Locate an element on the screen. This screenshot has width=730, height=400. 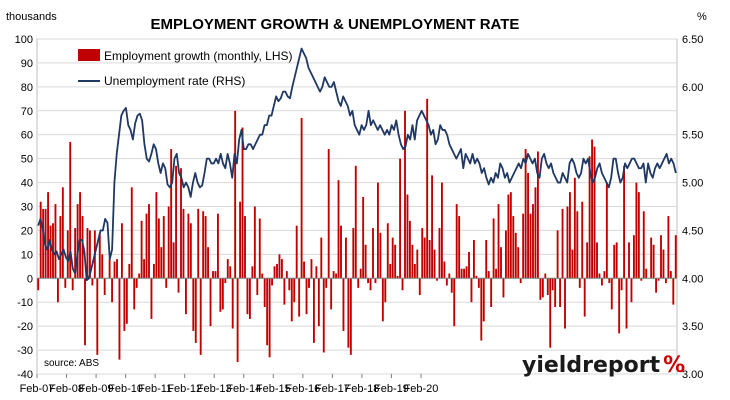
left-tick-label: 70 is located at coordinates (27, 112).